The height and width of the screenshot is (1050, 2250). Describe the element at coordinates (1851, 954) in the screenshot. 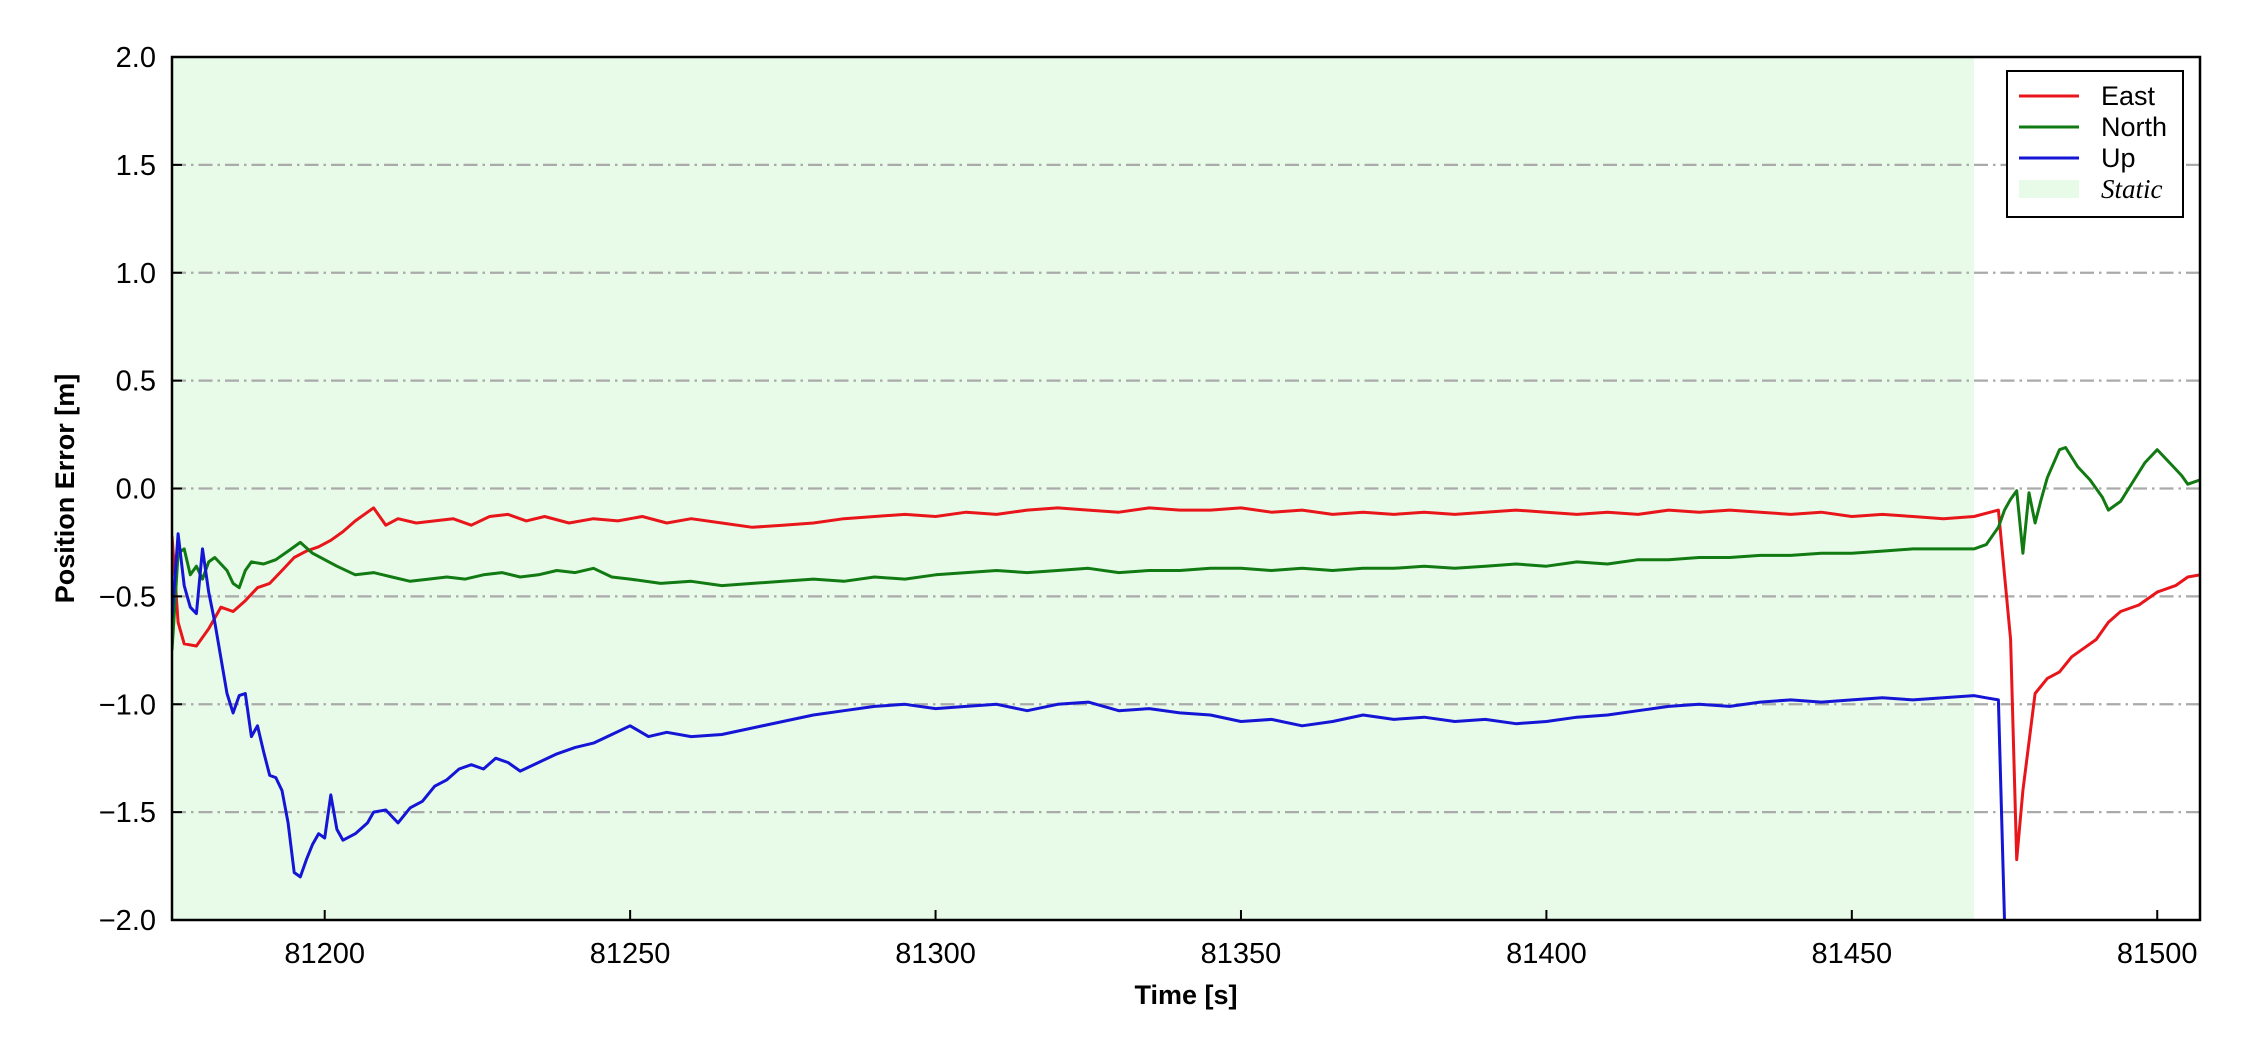

I see `x-tick-label: 81450` at that location.